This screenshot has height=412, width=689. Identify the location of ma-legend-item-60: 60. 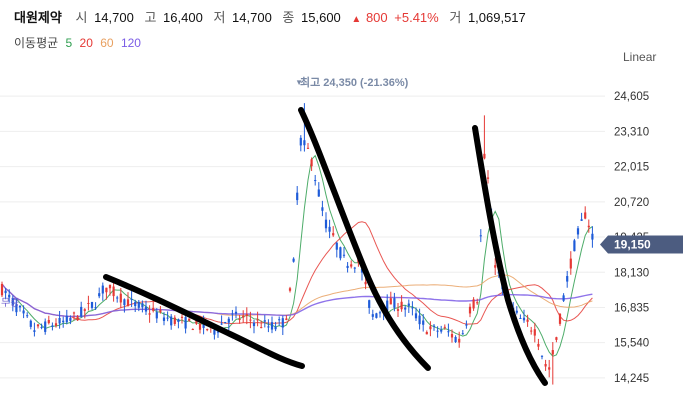
(107, 43).